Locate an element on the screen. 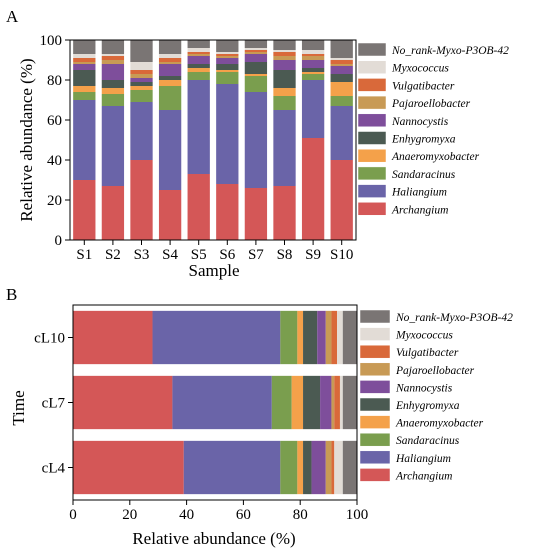  legend-swatch-anaeromyxobacter is located at coordinates (372, 155).